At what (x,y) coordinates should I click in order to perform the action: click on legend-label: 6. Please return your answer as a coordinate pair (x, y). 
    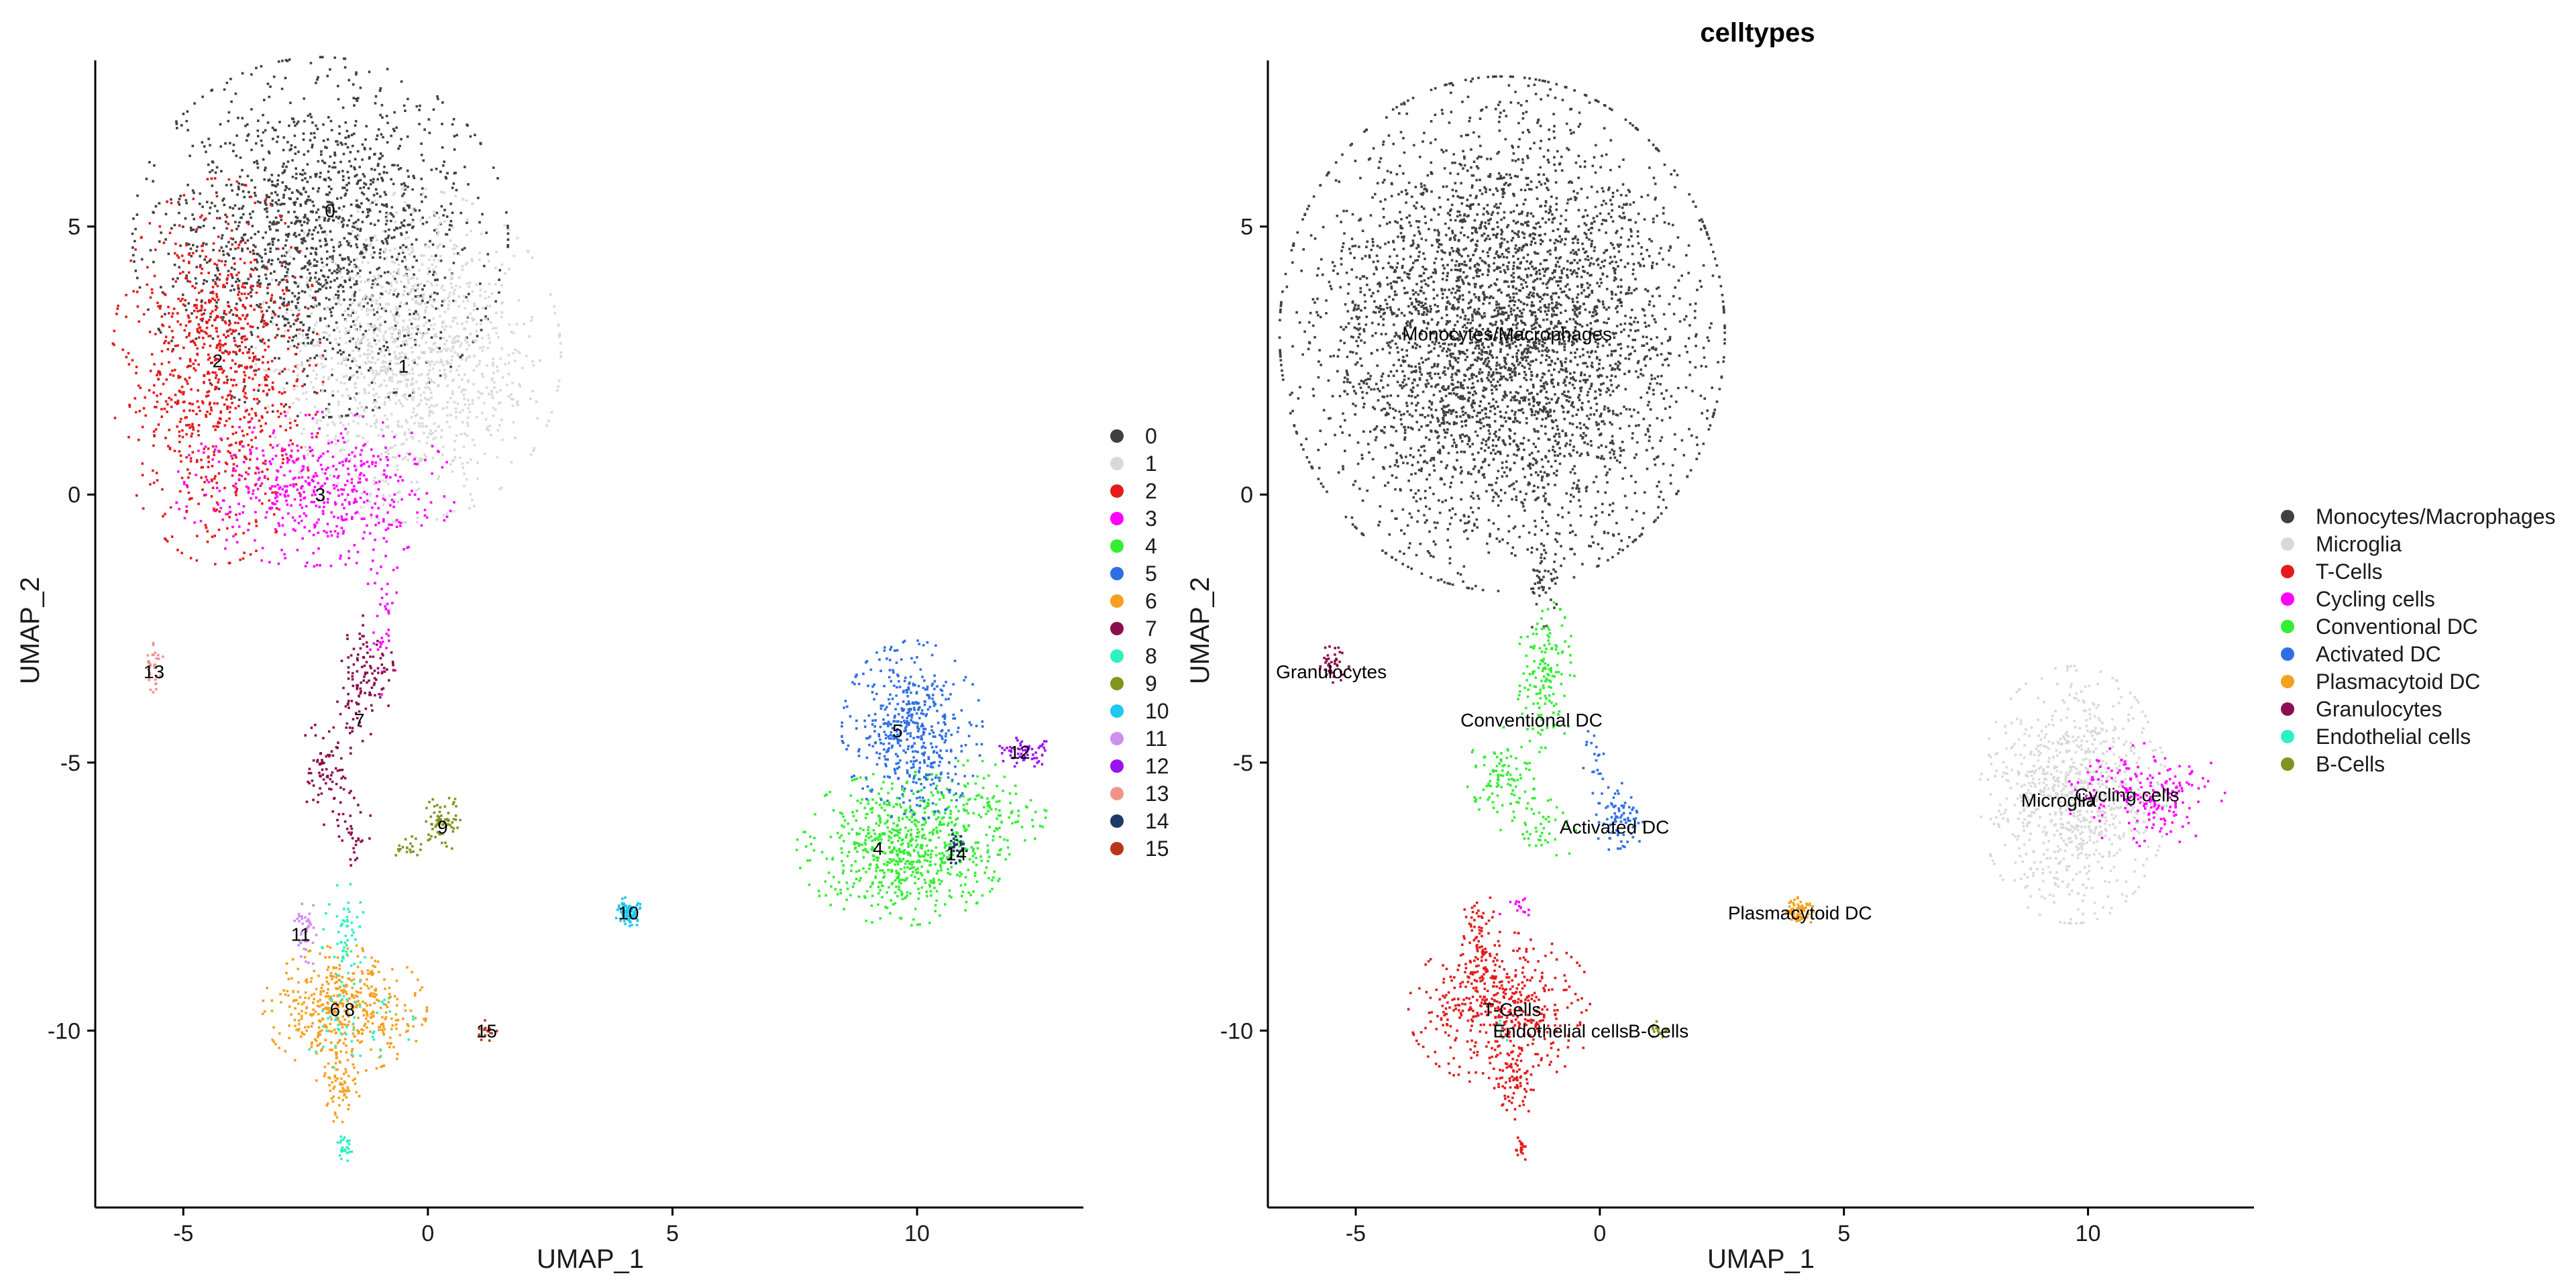
    Looking at the image, I should click on (1151, 601).